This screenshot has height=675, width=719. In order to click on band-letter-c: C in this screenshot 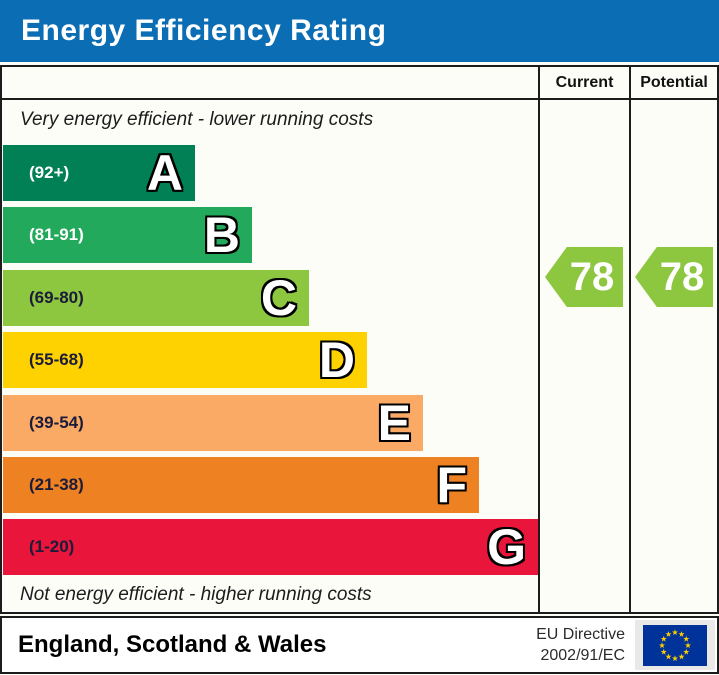, I will do `click(278, 298)`.